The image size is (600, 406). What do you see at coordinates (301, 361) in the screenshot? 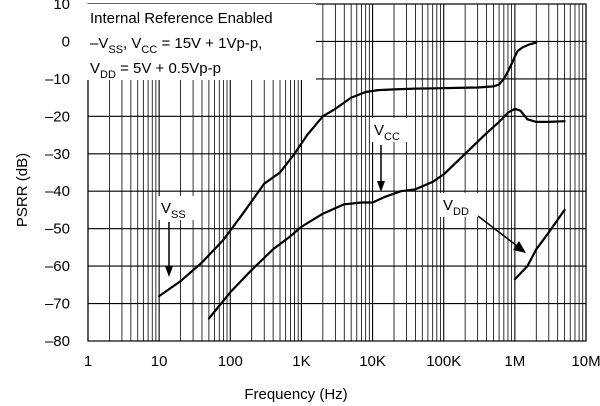
I see `x-tick-label: 1K` at bounding box center [301, 361].